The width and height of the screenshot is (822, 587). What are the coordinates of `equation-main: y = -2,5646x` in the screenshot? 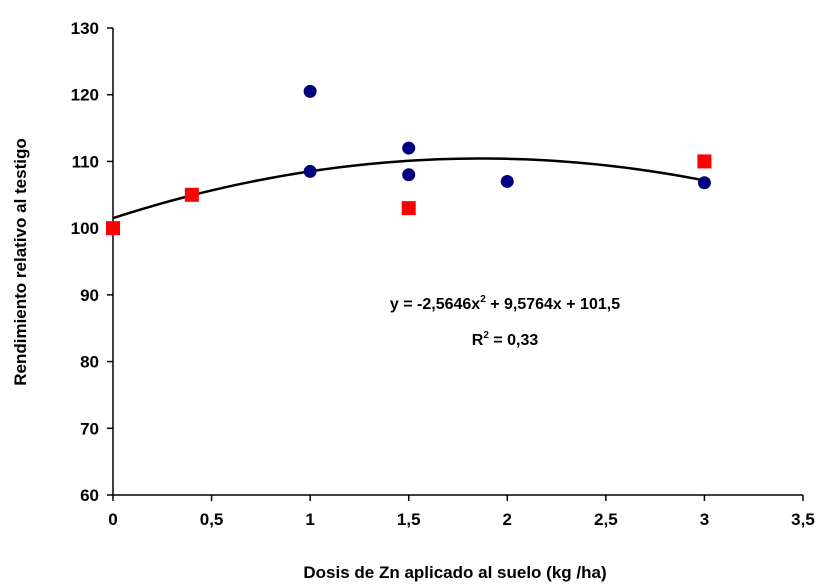 It's located at (435, 304).